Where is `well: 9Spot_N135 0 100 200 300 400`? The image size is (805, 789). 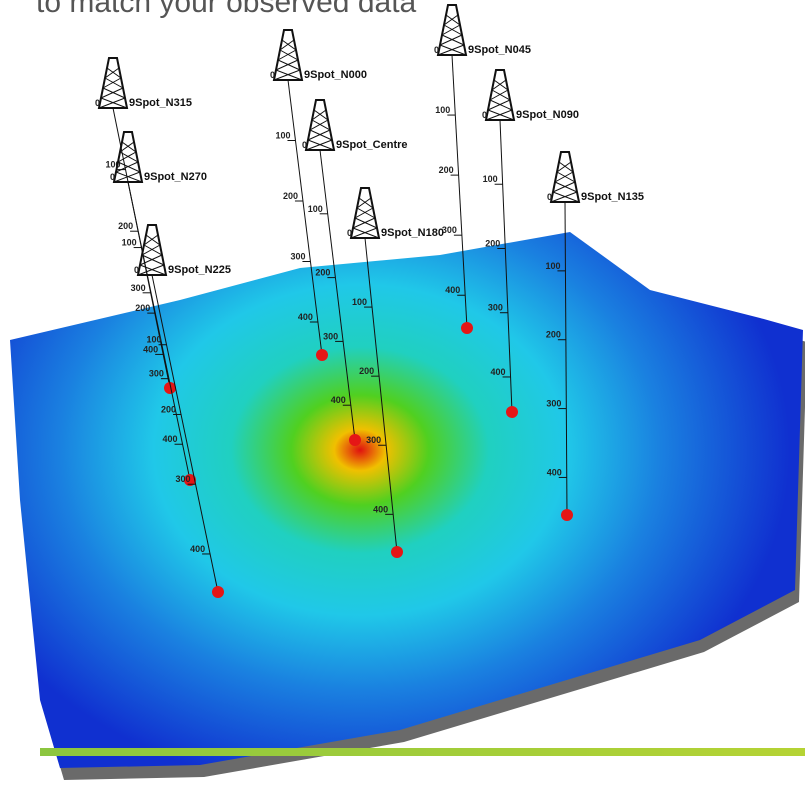
well: 9Spot_N135 0 100 200 300 400 is located at coordinates (594, 336).